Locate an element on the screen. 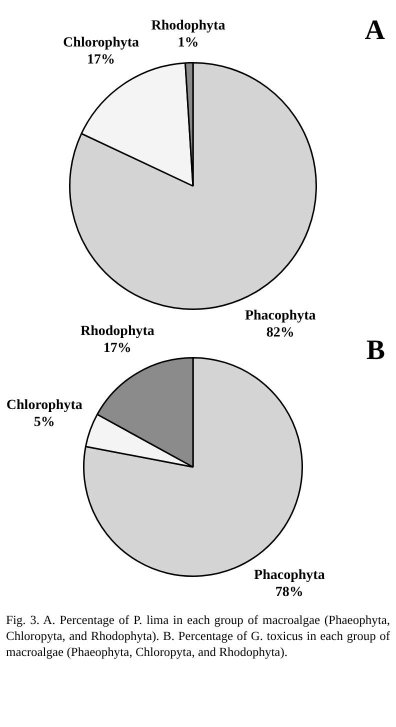 This screenshot has width=396, height=727. data-label: 1% is located at coordinates (188, 43).